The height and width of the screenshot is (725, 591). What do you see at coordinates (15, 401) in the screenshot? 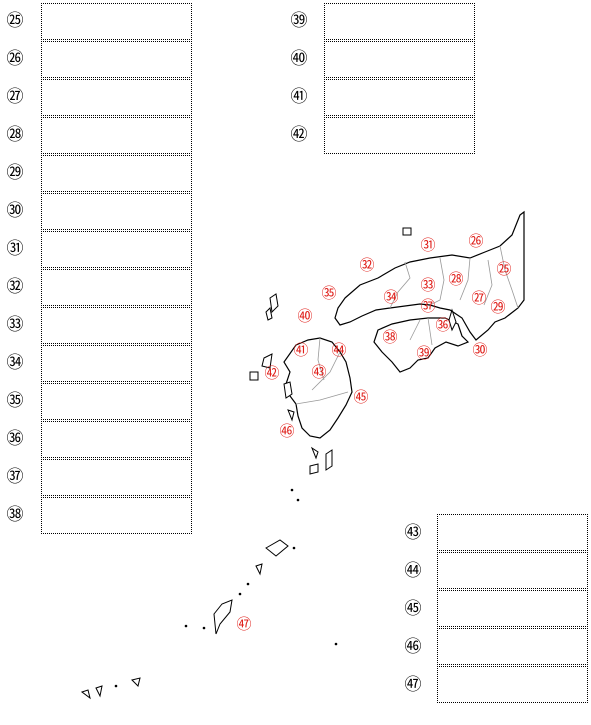
I see `number-label: ㉟` at bounding box center [15, 401].